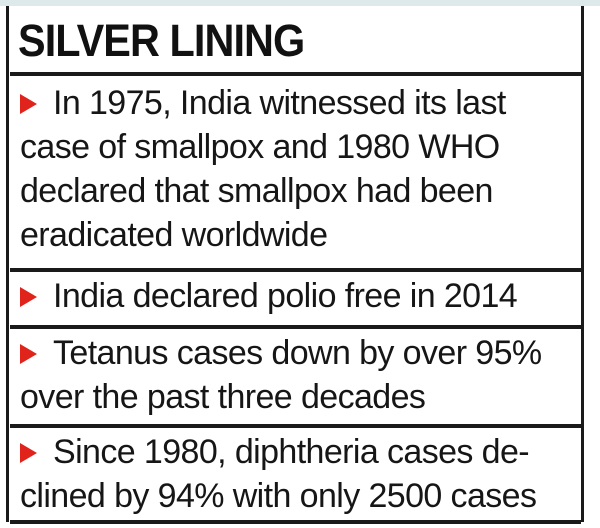 The image size is (600, 528). Describe the element at coordinates (174, 235) in the screenshot. I see `item-line: eradicated worldwide` at that location.